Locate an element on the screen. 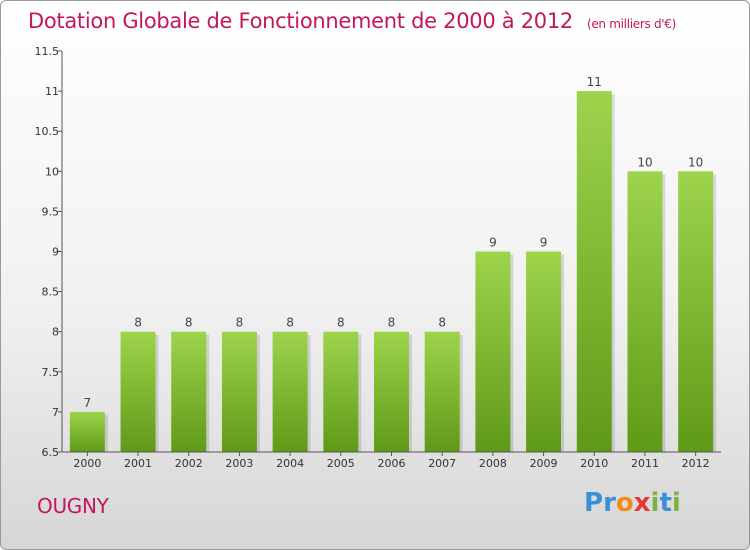  x-tick-label: 2003 is located at coordinates (239, 463).